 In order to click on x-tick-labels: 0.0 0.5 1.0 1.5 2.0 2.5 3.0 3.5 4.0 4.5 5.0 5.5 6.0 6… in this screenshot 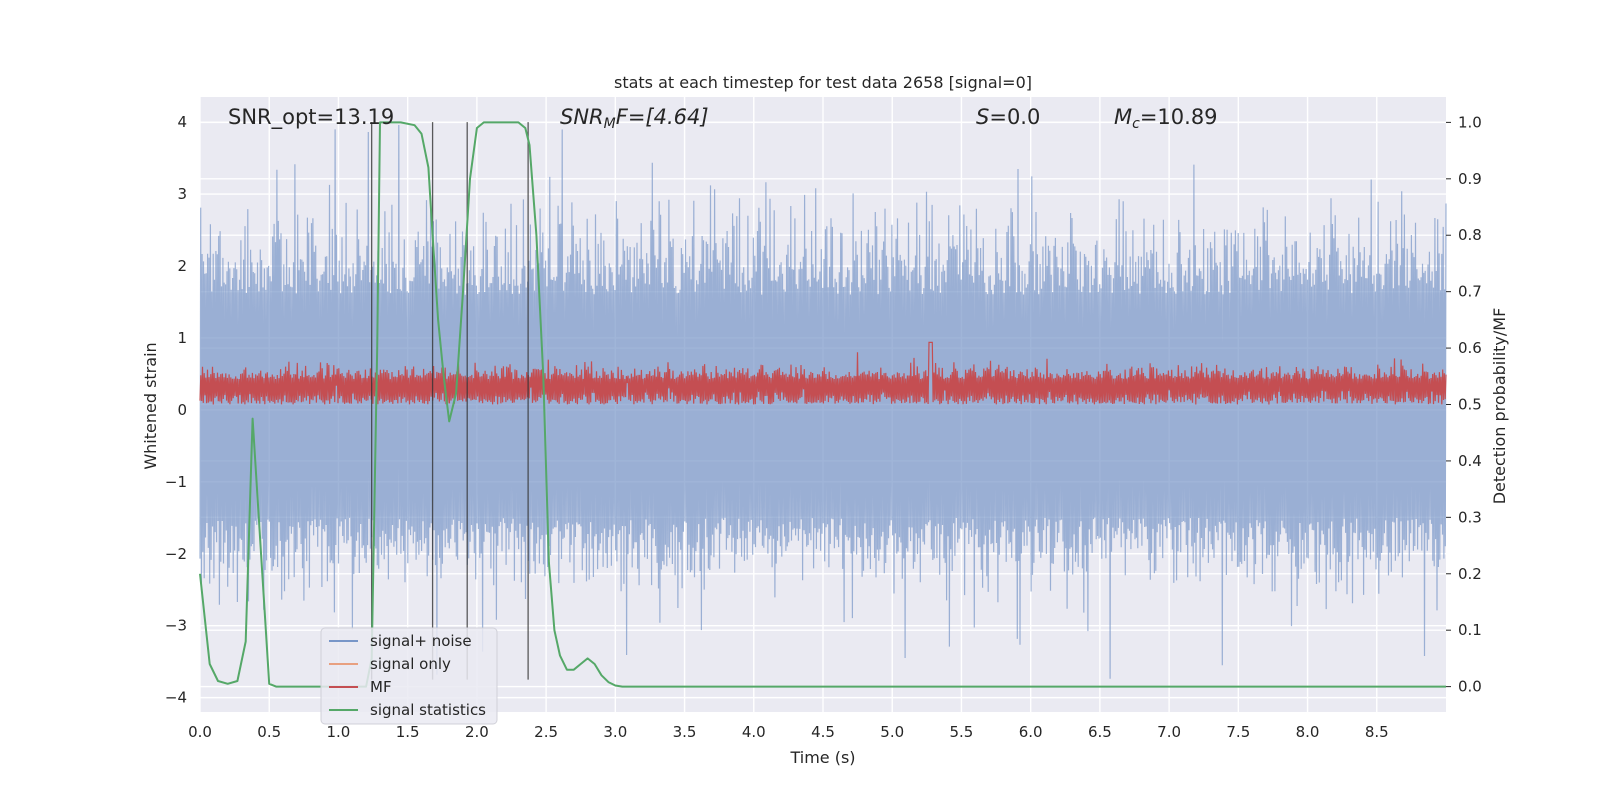, I will do `click(788, 732)`.